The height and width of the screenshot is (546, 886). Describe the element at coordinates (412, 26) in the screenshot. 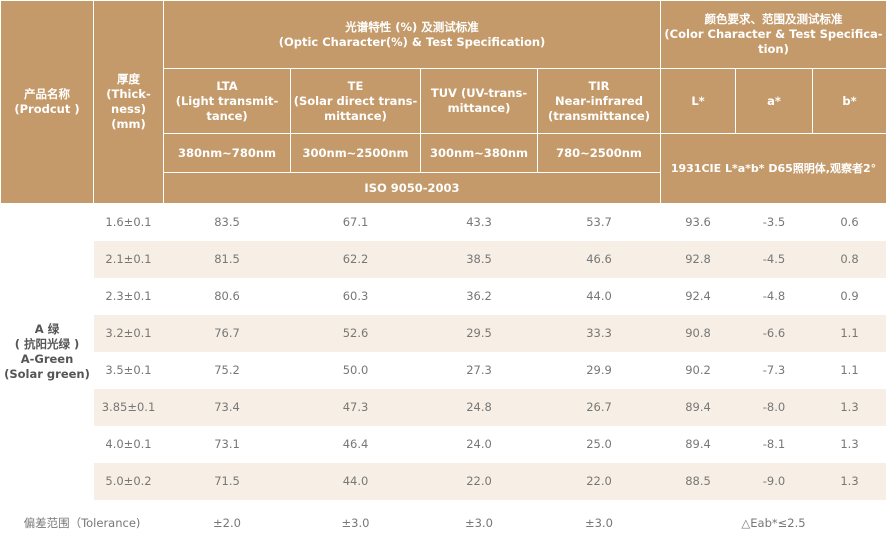

I see `text-line: 光谱特性 (%) 及测试标准` at that location.